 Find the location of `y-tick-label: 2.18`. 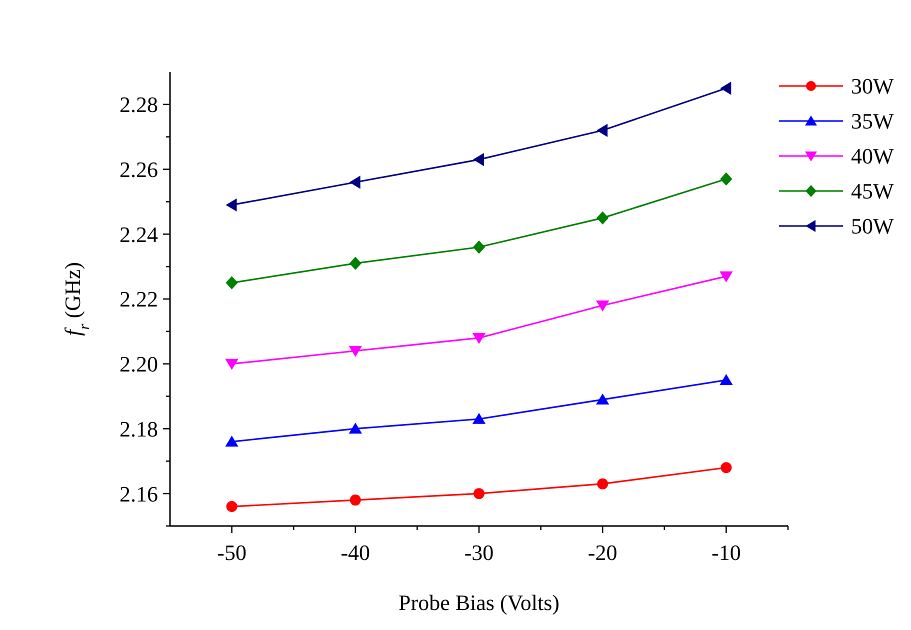

y-tick-label: 2.18 is located at coordinates (139, 429).